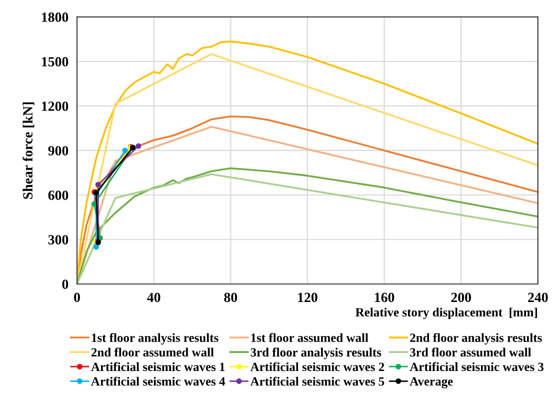 This screenshot has width=558, height=414. I want to click on legend-label: 3rd floor assumed wall, so click(471, 352).